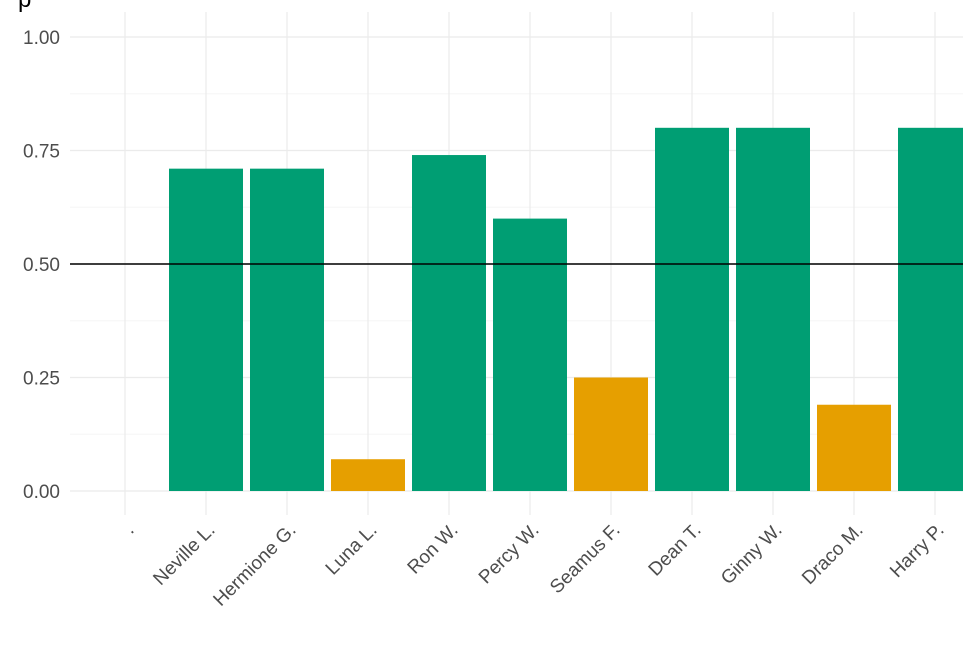 Image resolution: width=963 pixels, height=649 pixels. What do you see at coordinates (530, 354) in the screenshot?
I see `bar-percy-w` at bounding box center [530, 354].